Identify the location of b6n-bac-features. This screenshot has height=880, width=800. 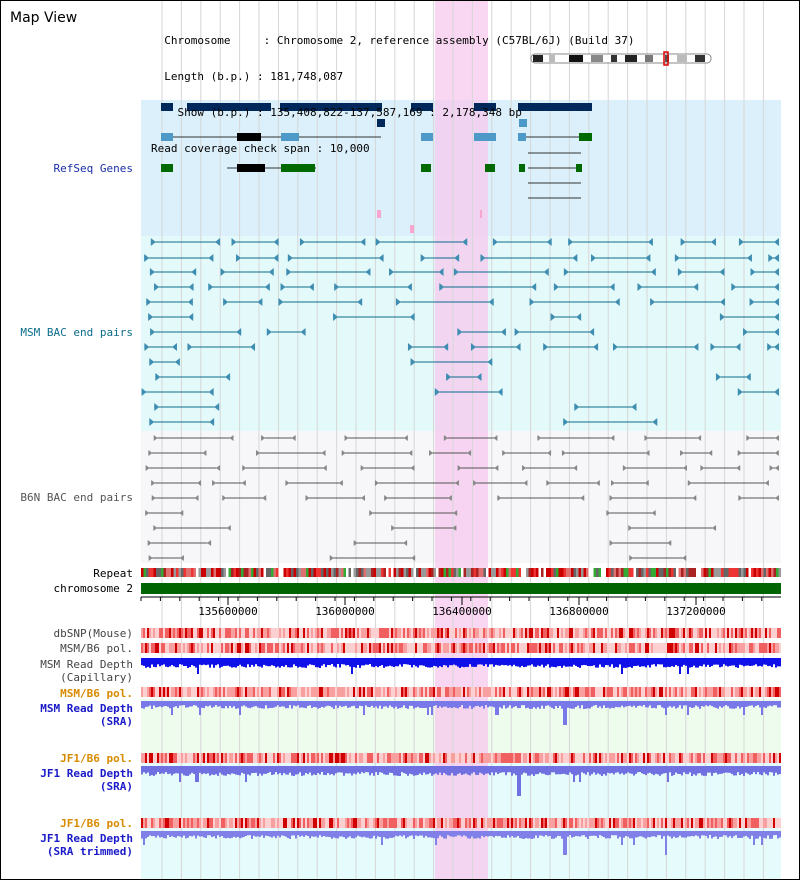
(462, 498).